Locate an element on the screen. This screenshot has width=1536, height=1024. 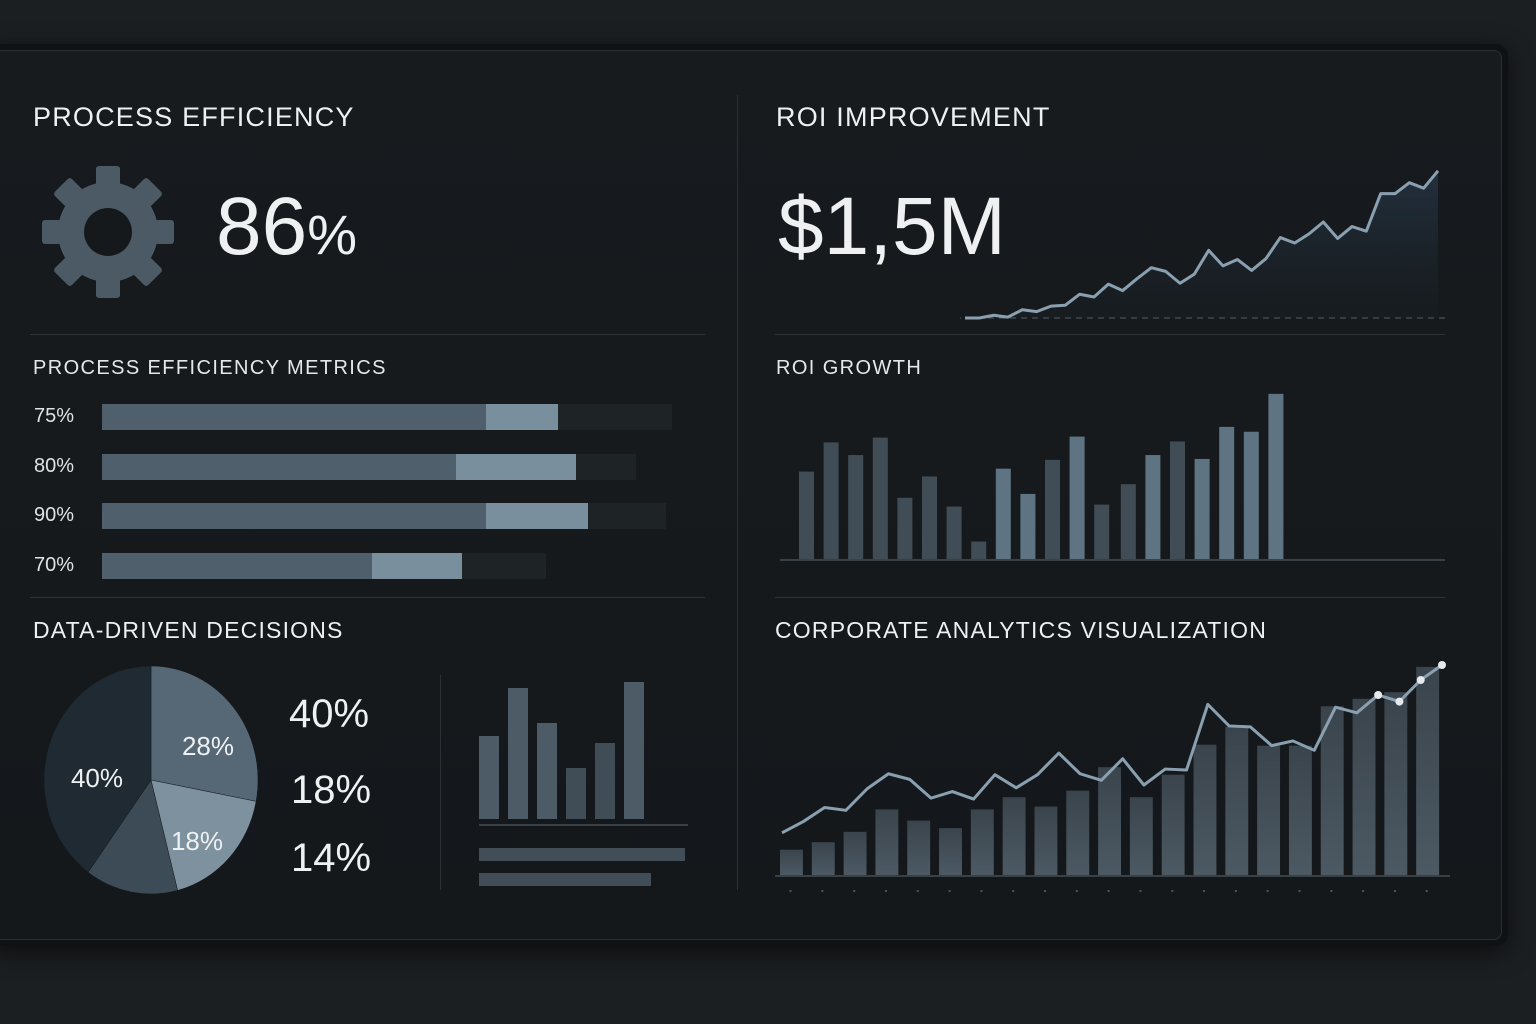
gear-icon is located at coordinates (108, 232).